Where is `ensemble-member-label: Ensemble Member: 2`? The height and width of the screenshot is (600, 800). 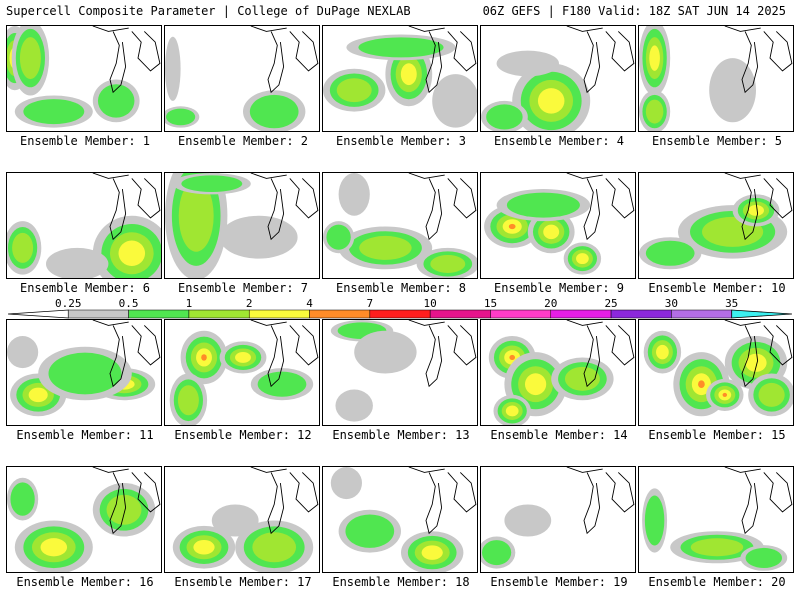 ensemble-member-label: Ensemble Member: 2 is located at coordinates (243, 141).